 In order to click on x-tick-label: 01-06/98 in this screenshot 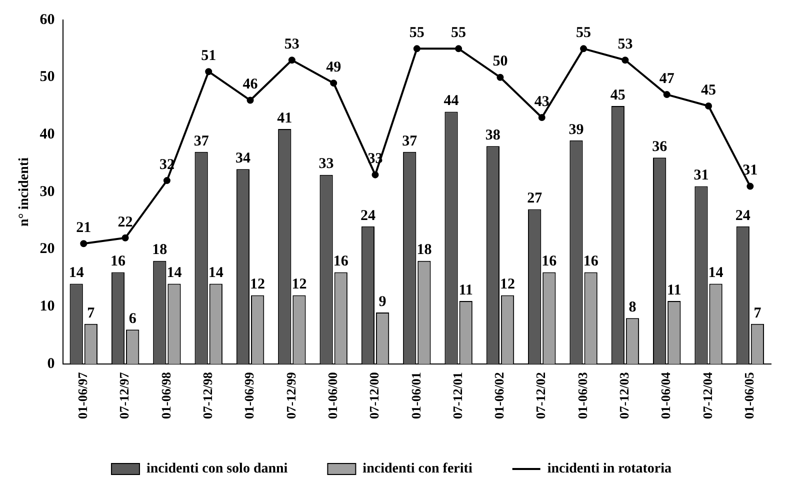, I will do `click(166, 396)`.